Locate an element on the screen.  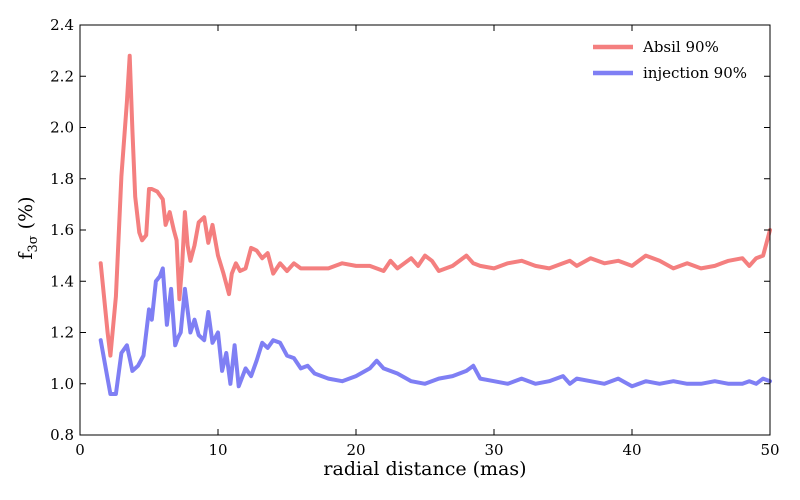
y-axis-label: f3σ (%) is located at coordinates (28, 227).